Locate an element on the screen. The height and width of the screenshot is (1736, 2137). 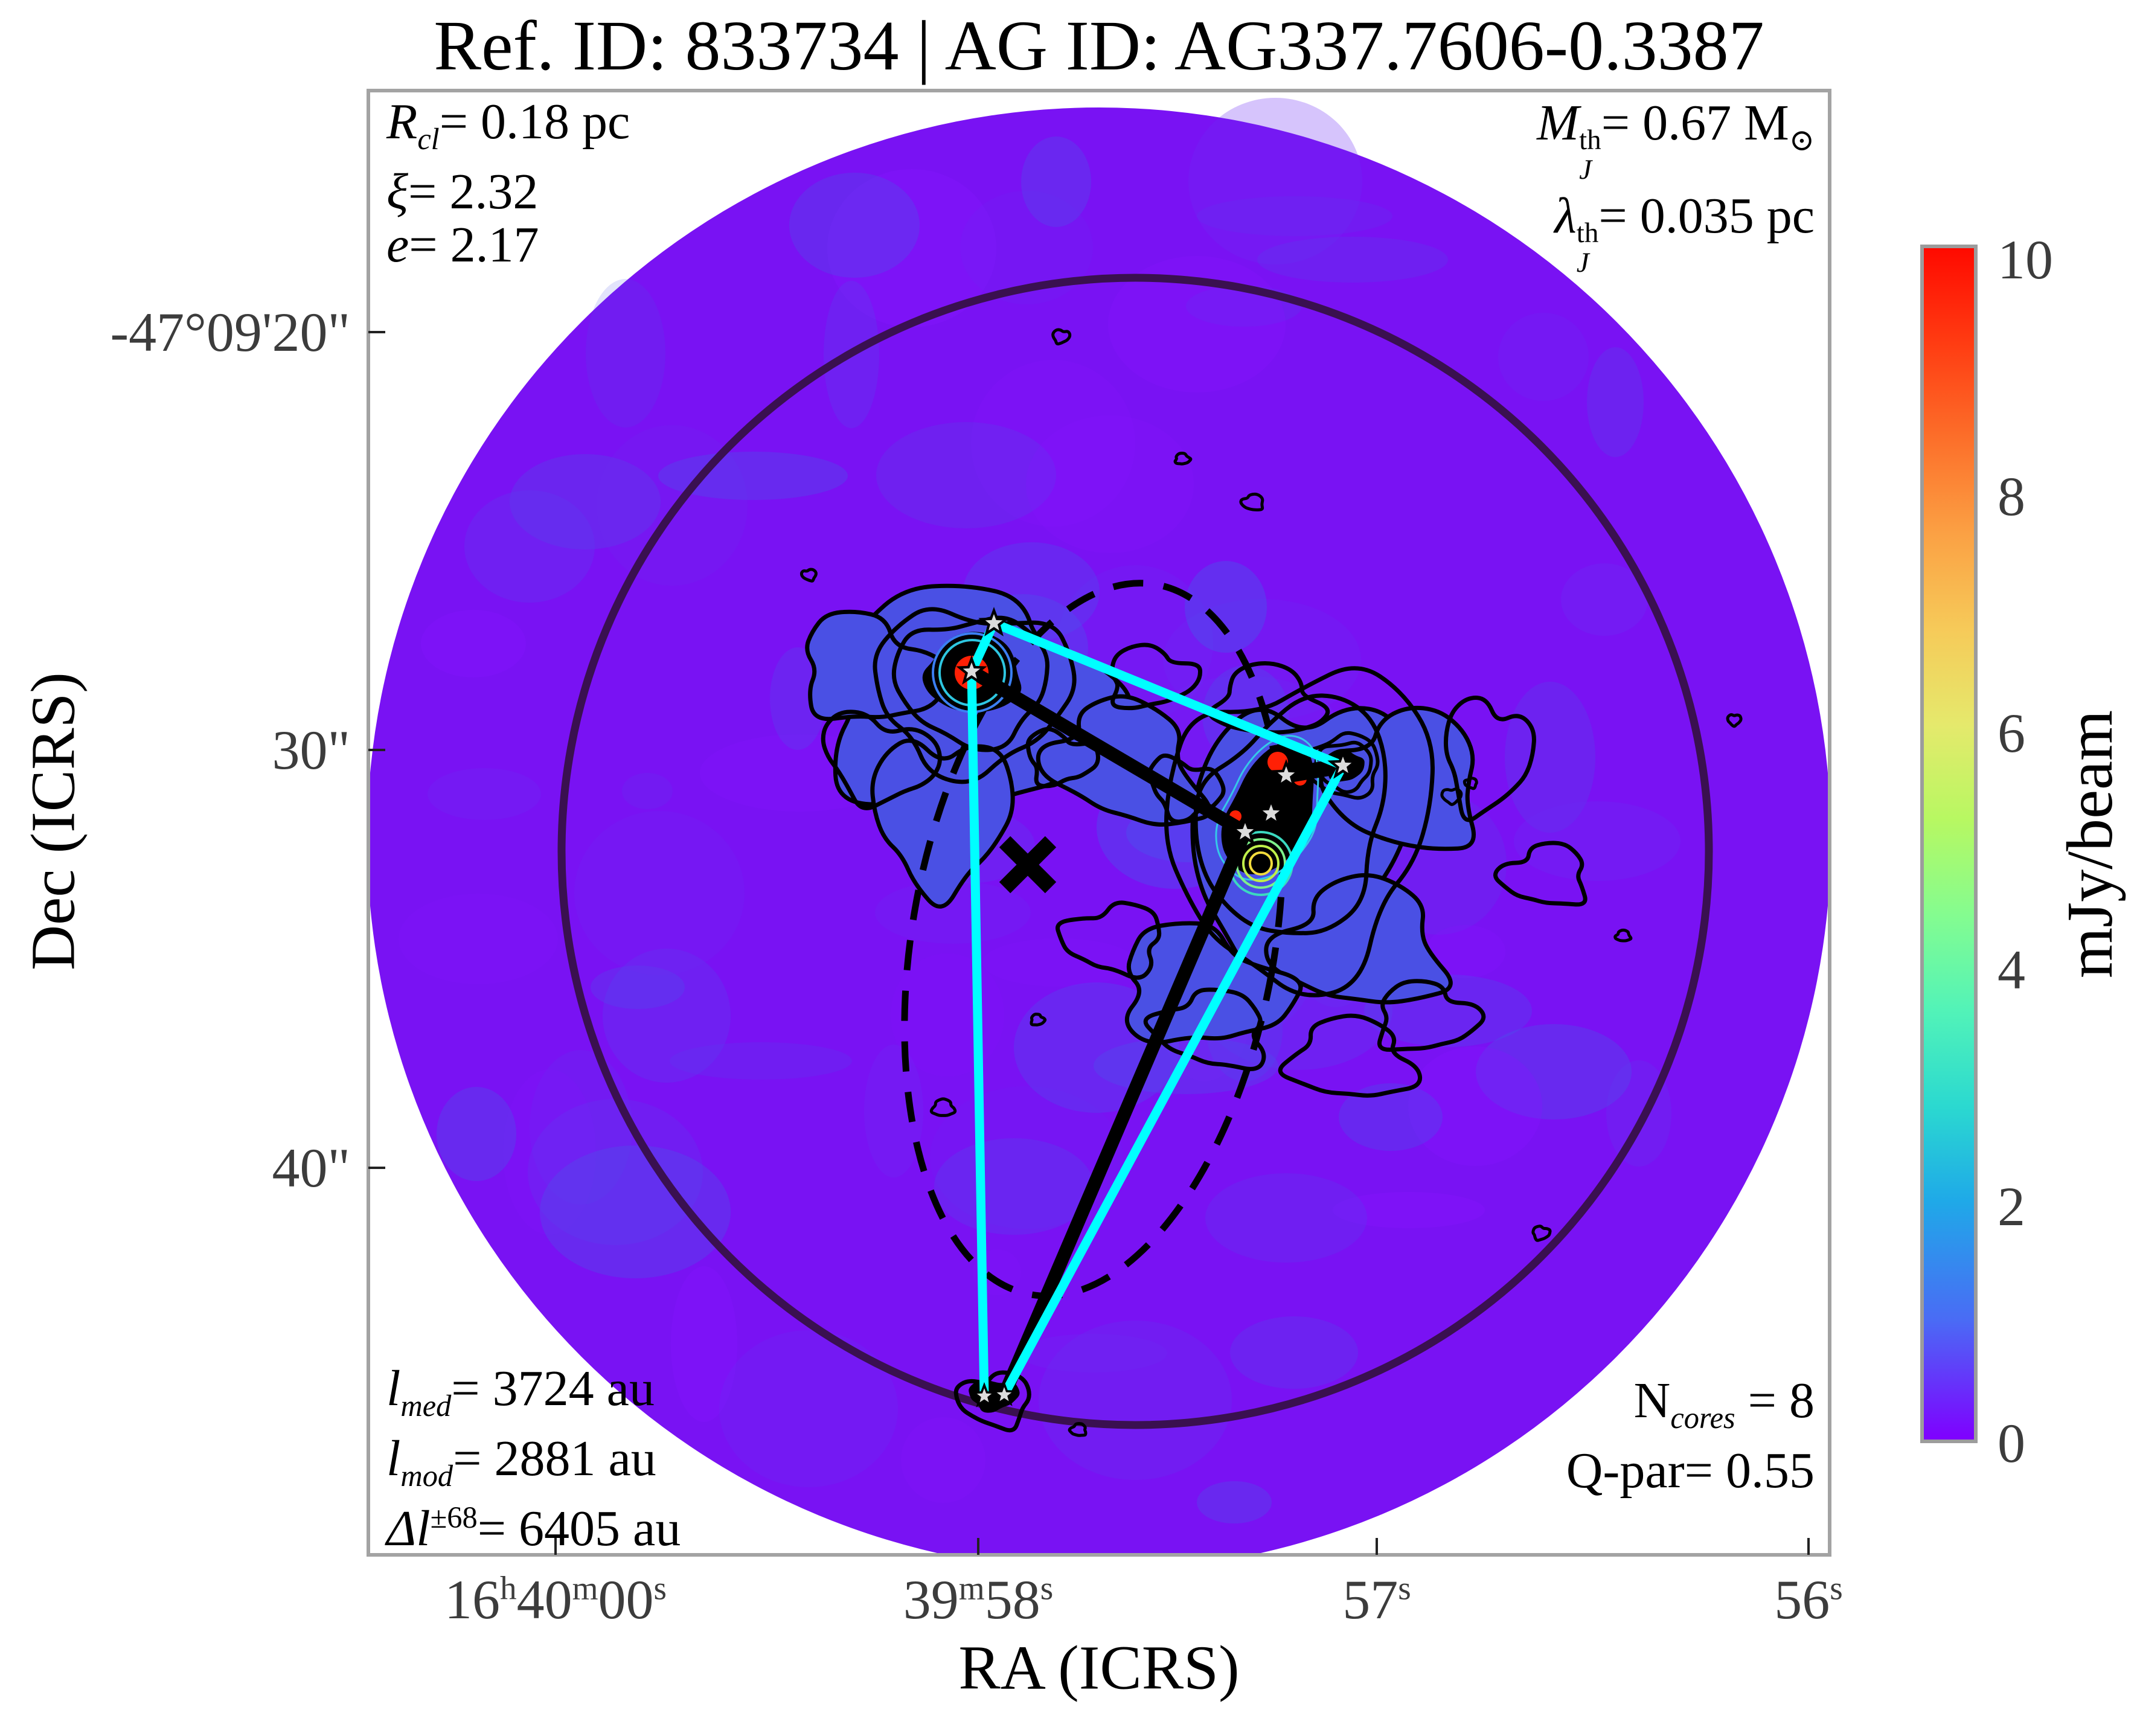
annotation-value: = 2.17 is located at coordinates (474, 244).